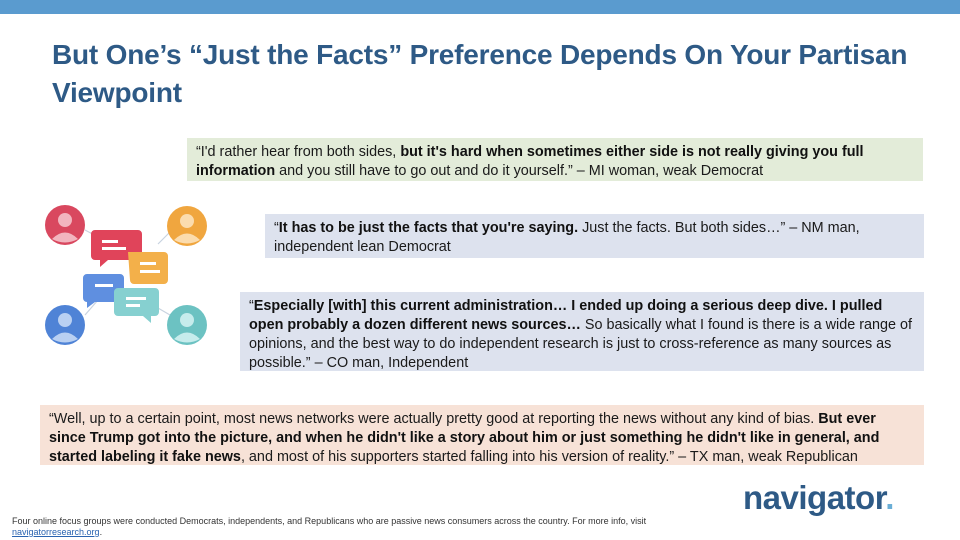 The image size is (960, 540). What do you see at coordinates (101, 532) in the screenshot?
I see `footnote-end: .` at bounding box center [101, 532].